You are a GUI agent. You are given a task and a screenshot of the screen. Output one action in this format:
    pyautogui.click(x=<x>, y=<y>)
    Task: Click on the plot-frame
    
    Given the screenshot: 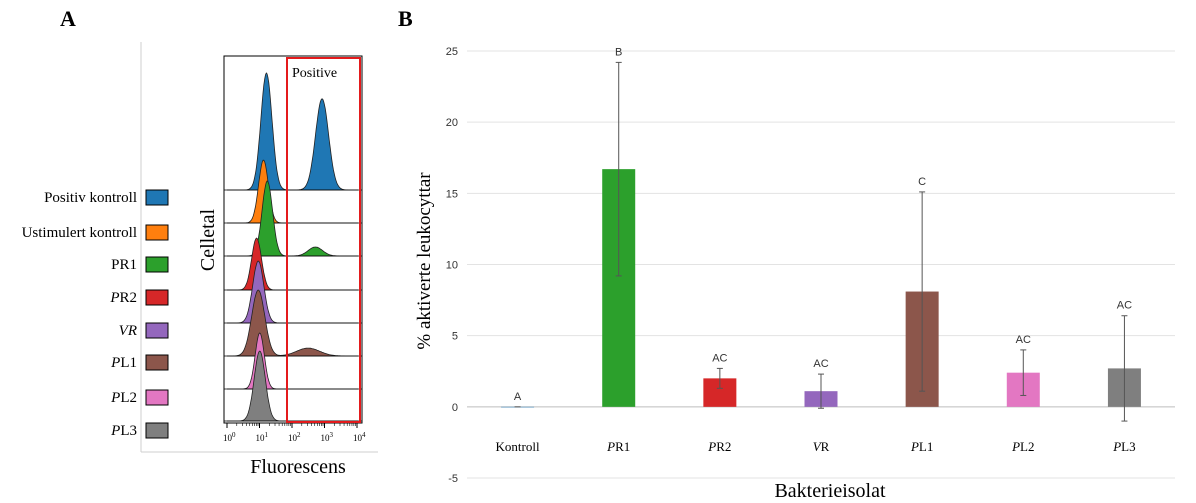 What is the action you would take?
    pyautogui.click(x=293, y=239)
    